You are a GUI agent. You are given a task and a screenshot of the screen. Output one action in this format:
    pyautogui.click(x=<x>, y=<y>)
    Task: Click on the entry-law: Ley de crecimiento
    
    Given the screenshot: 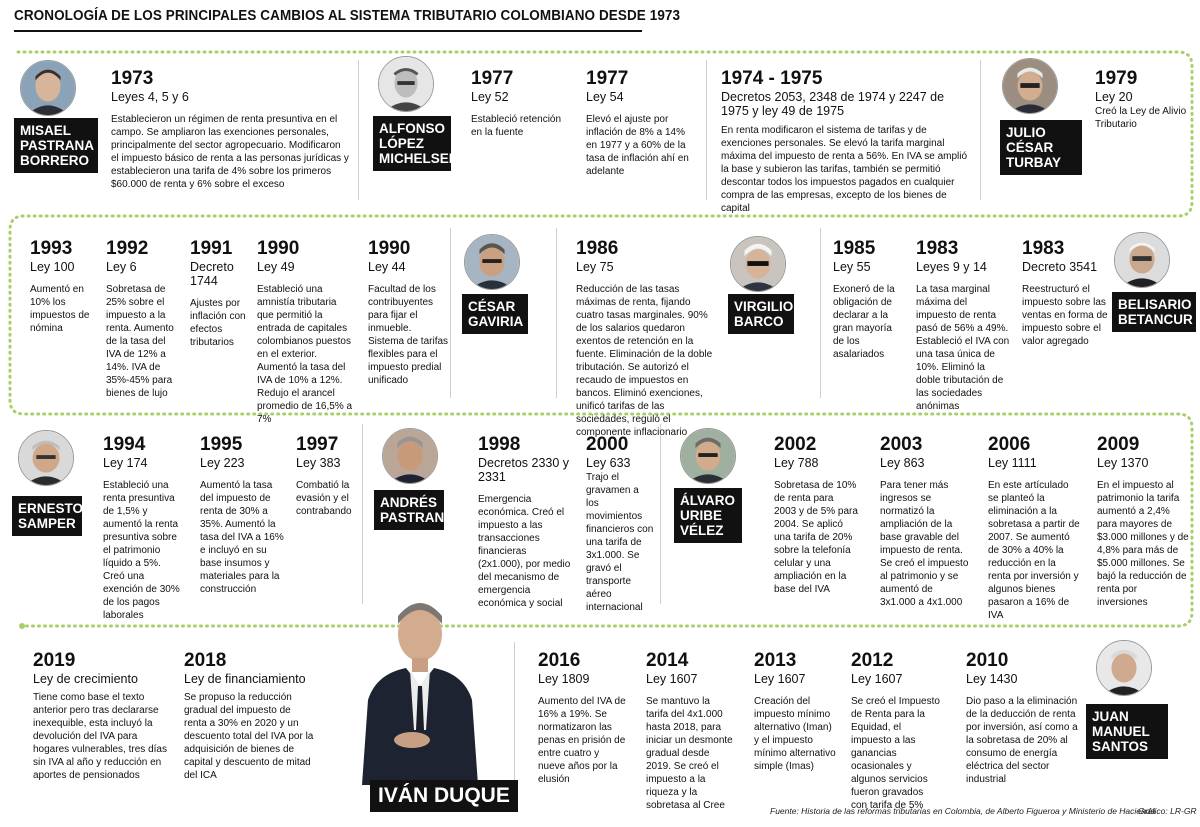 What is the action you would take?
    pyautogui.click(x=85, y=679)
    